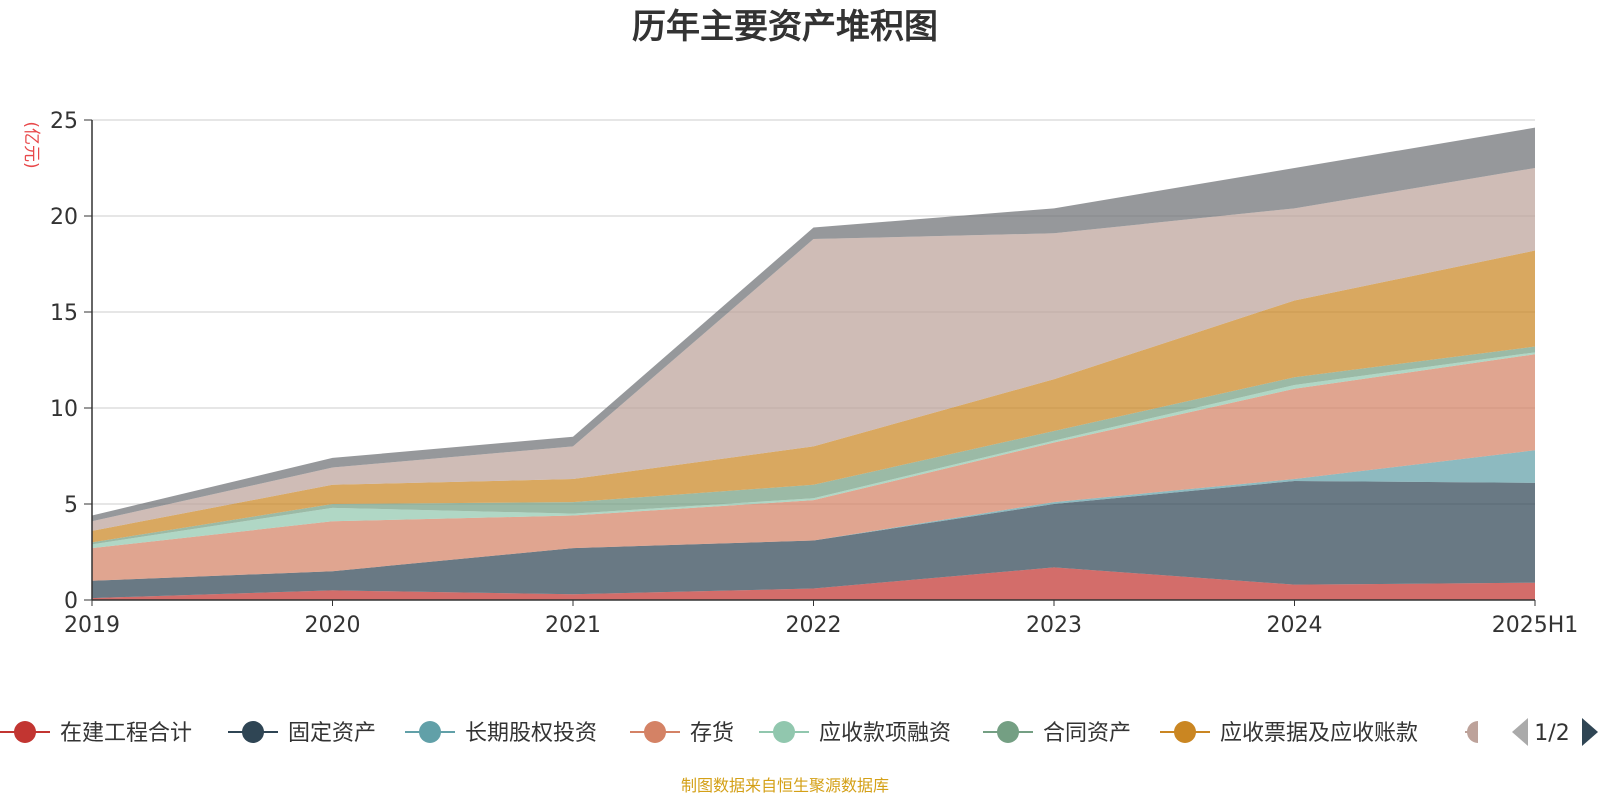  I want to click on y-tick-label: 10, so click(64, 409).